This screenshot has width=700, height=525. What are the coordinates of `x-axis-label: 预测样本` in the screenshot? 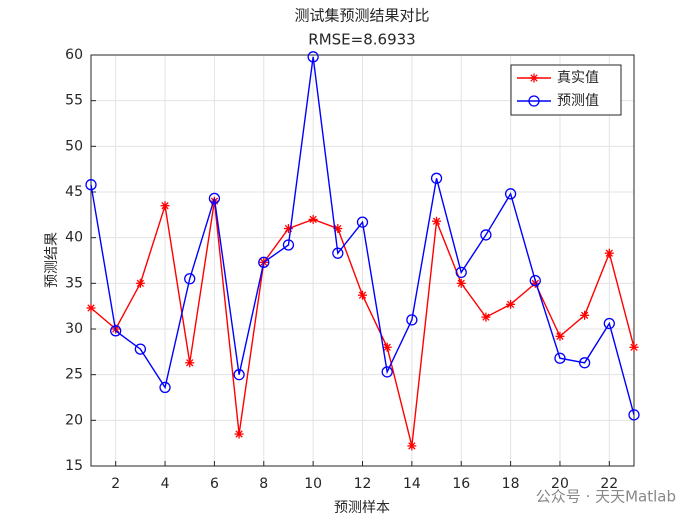 It's located at (362, 508).